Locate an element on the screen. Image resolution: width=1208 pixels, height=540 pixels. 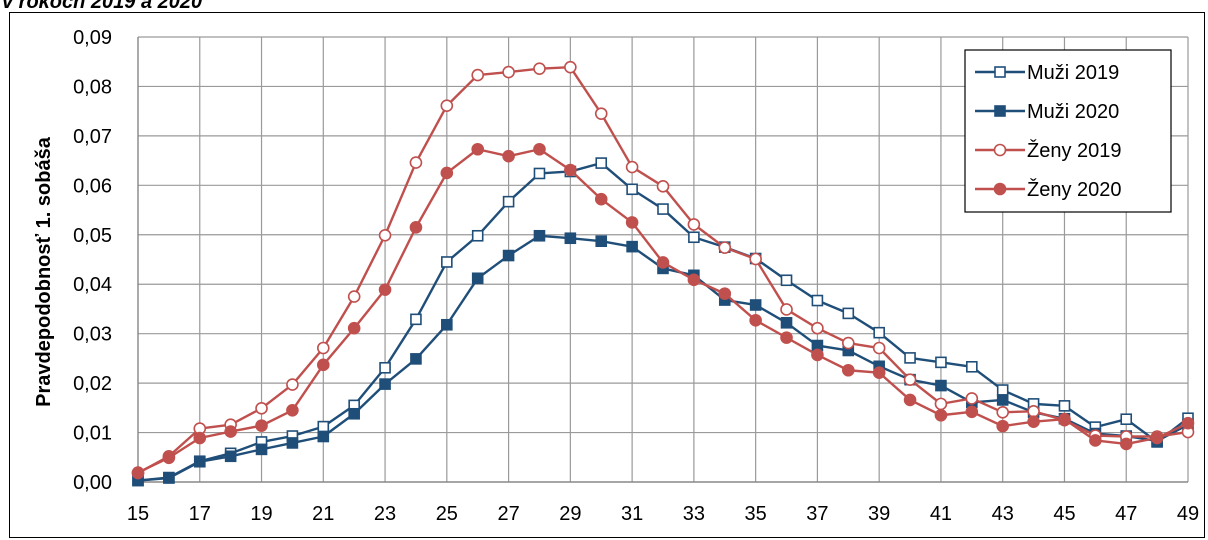
y-axis-ticks: 0,00 0,01 0,02 0,03 0,04 0,05 0,06 0,07 0,08 0,09 is located at coordinates (92, 260).